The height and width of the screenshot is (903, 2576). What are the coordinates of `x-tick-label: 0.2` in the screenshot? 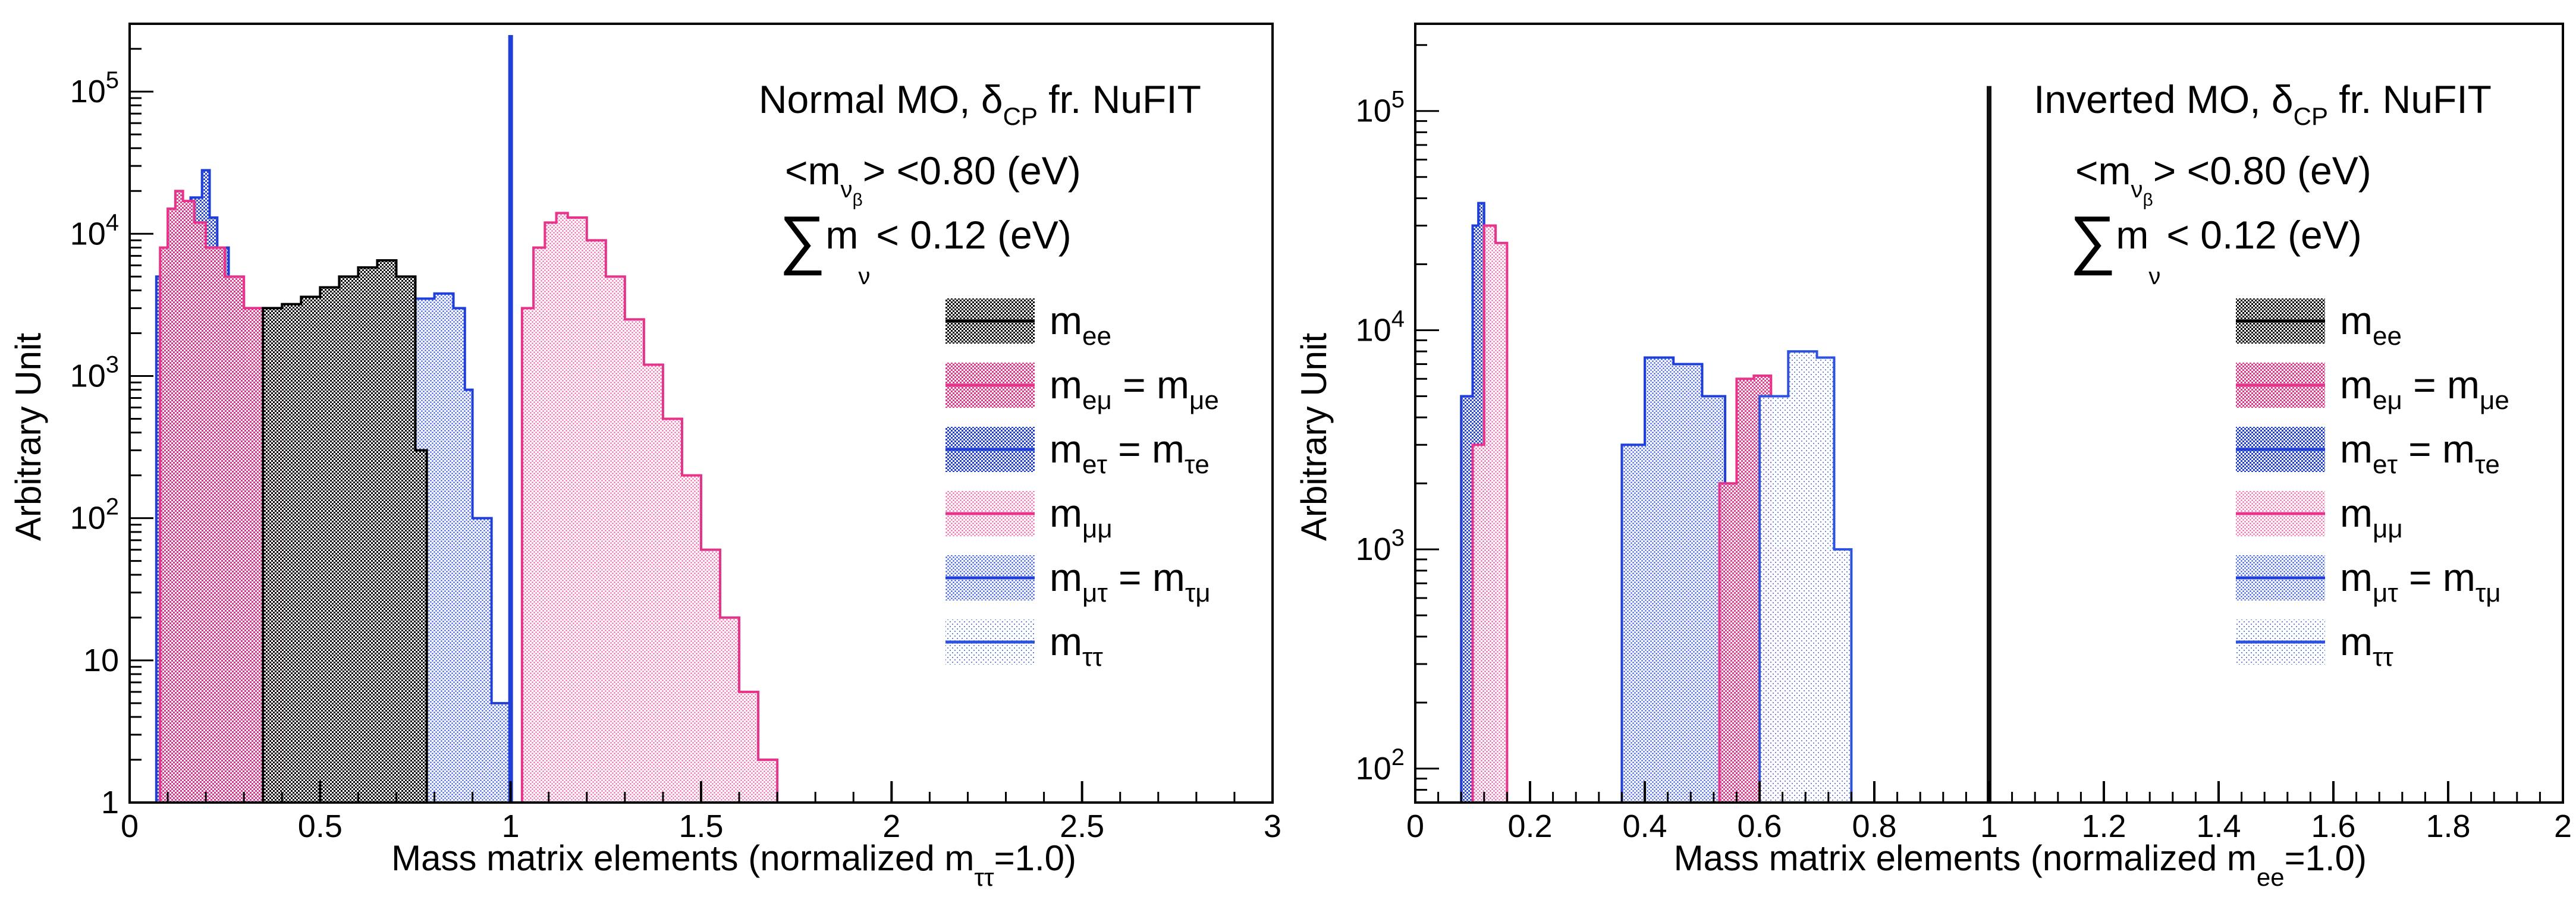 It's located at (1529, 826).